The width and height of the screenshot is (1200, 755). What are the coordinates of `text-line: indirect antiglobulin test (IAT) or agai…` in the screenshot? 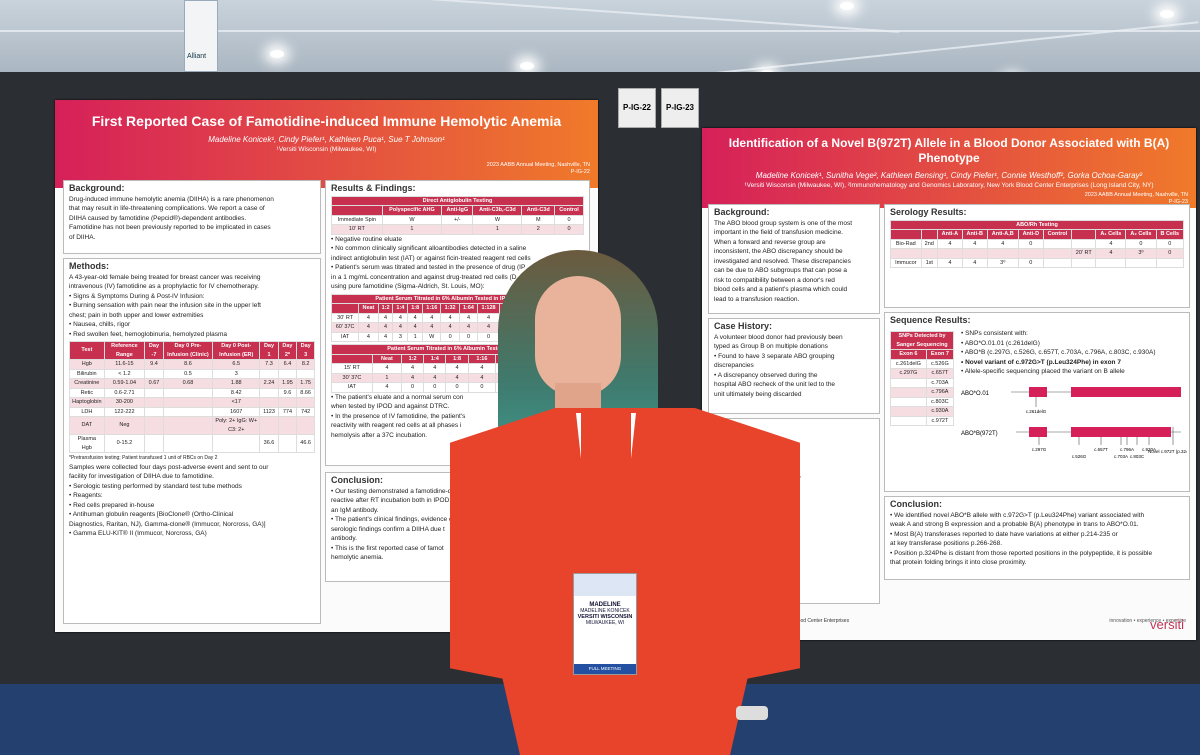 It's located at (431, 258).